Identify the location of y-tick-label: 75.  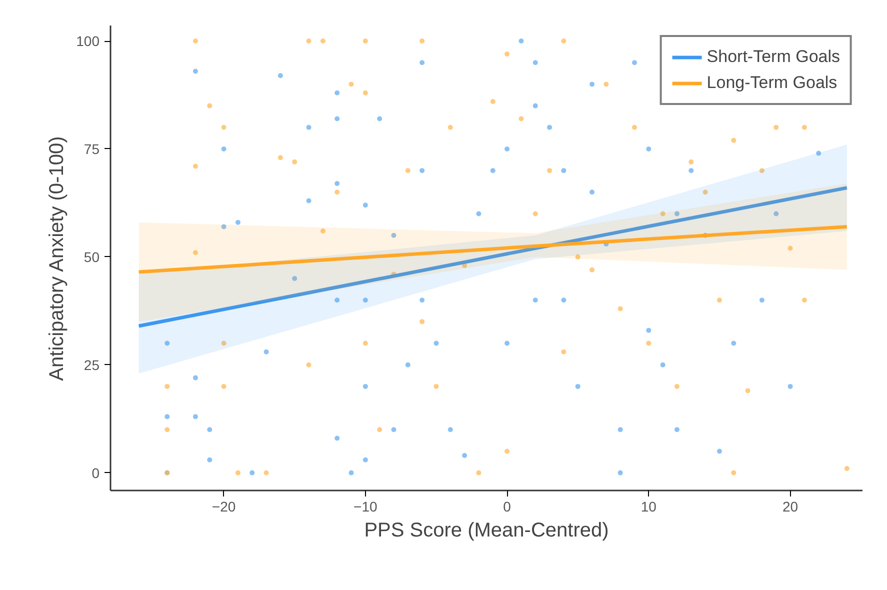
(92, 148).